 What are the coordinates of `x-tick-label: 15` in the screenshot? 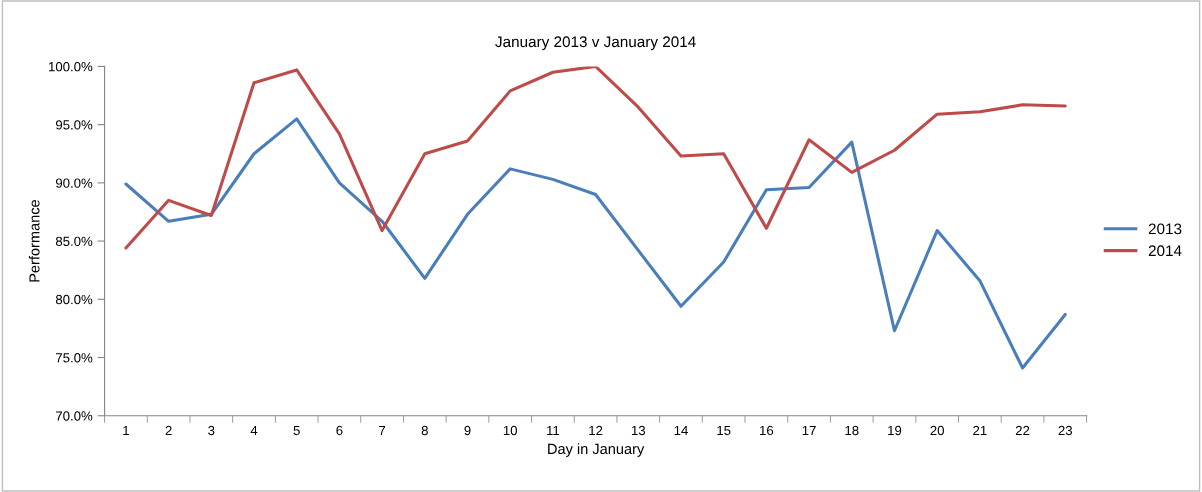 It's located at (724, 430).